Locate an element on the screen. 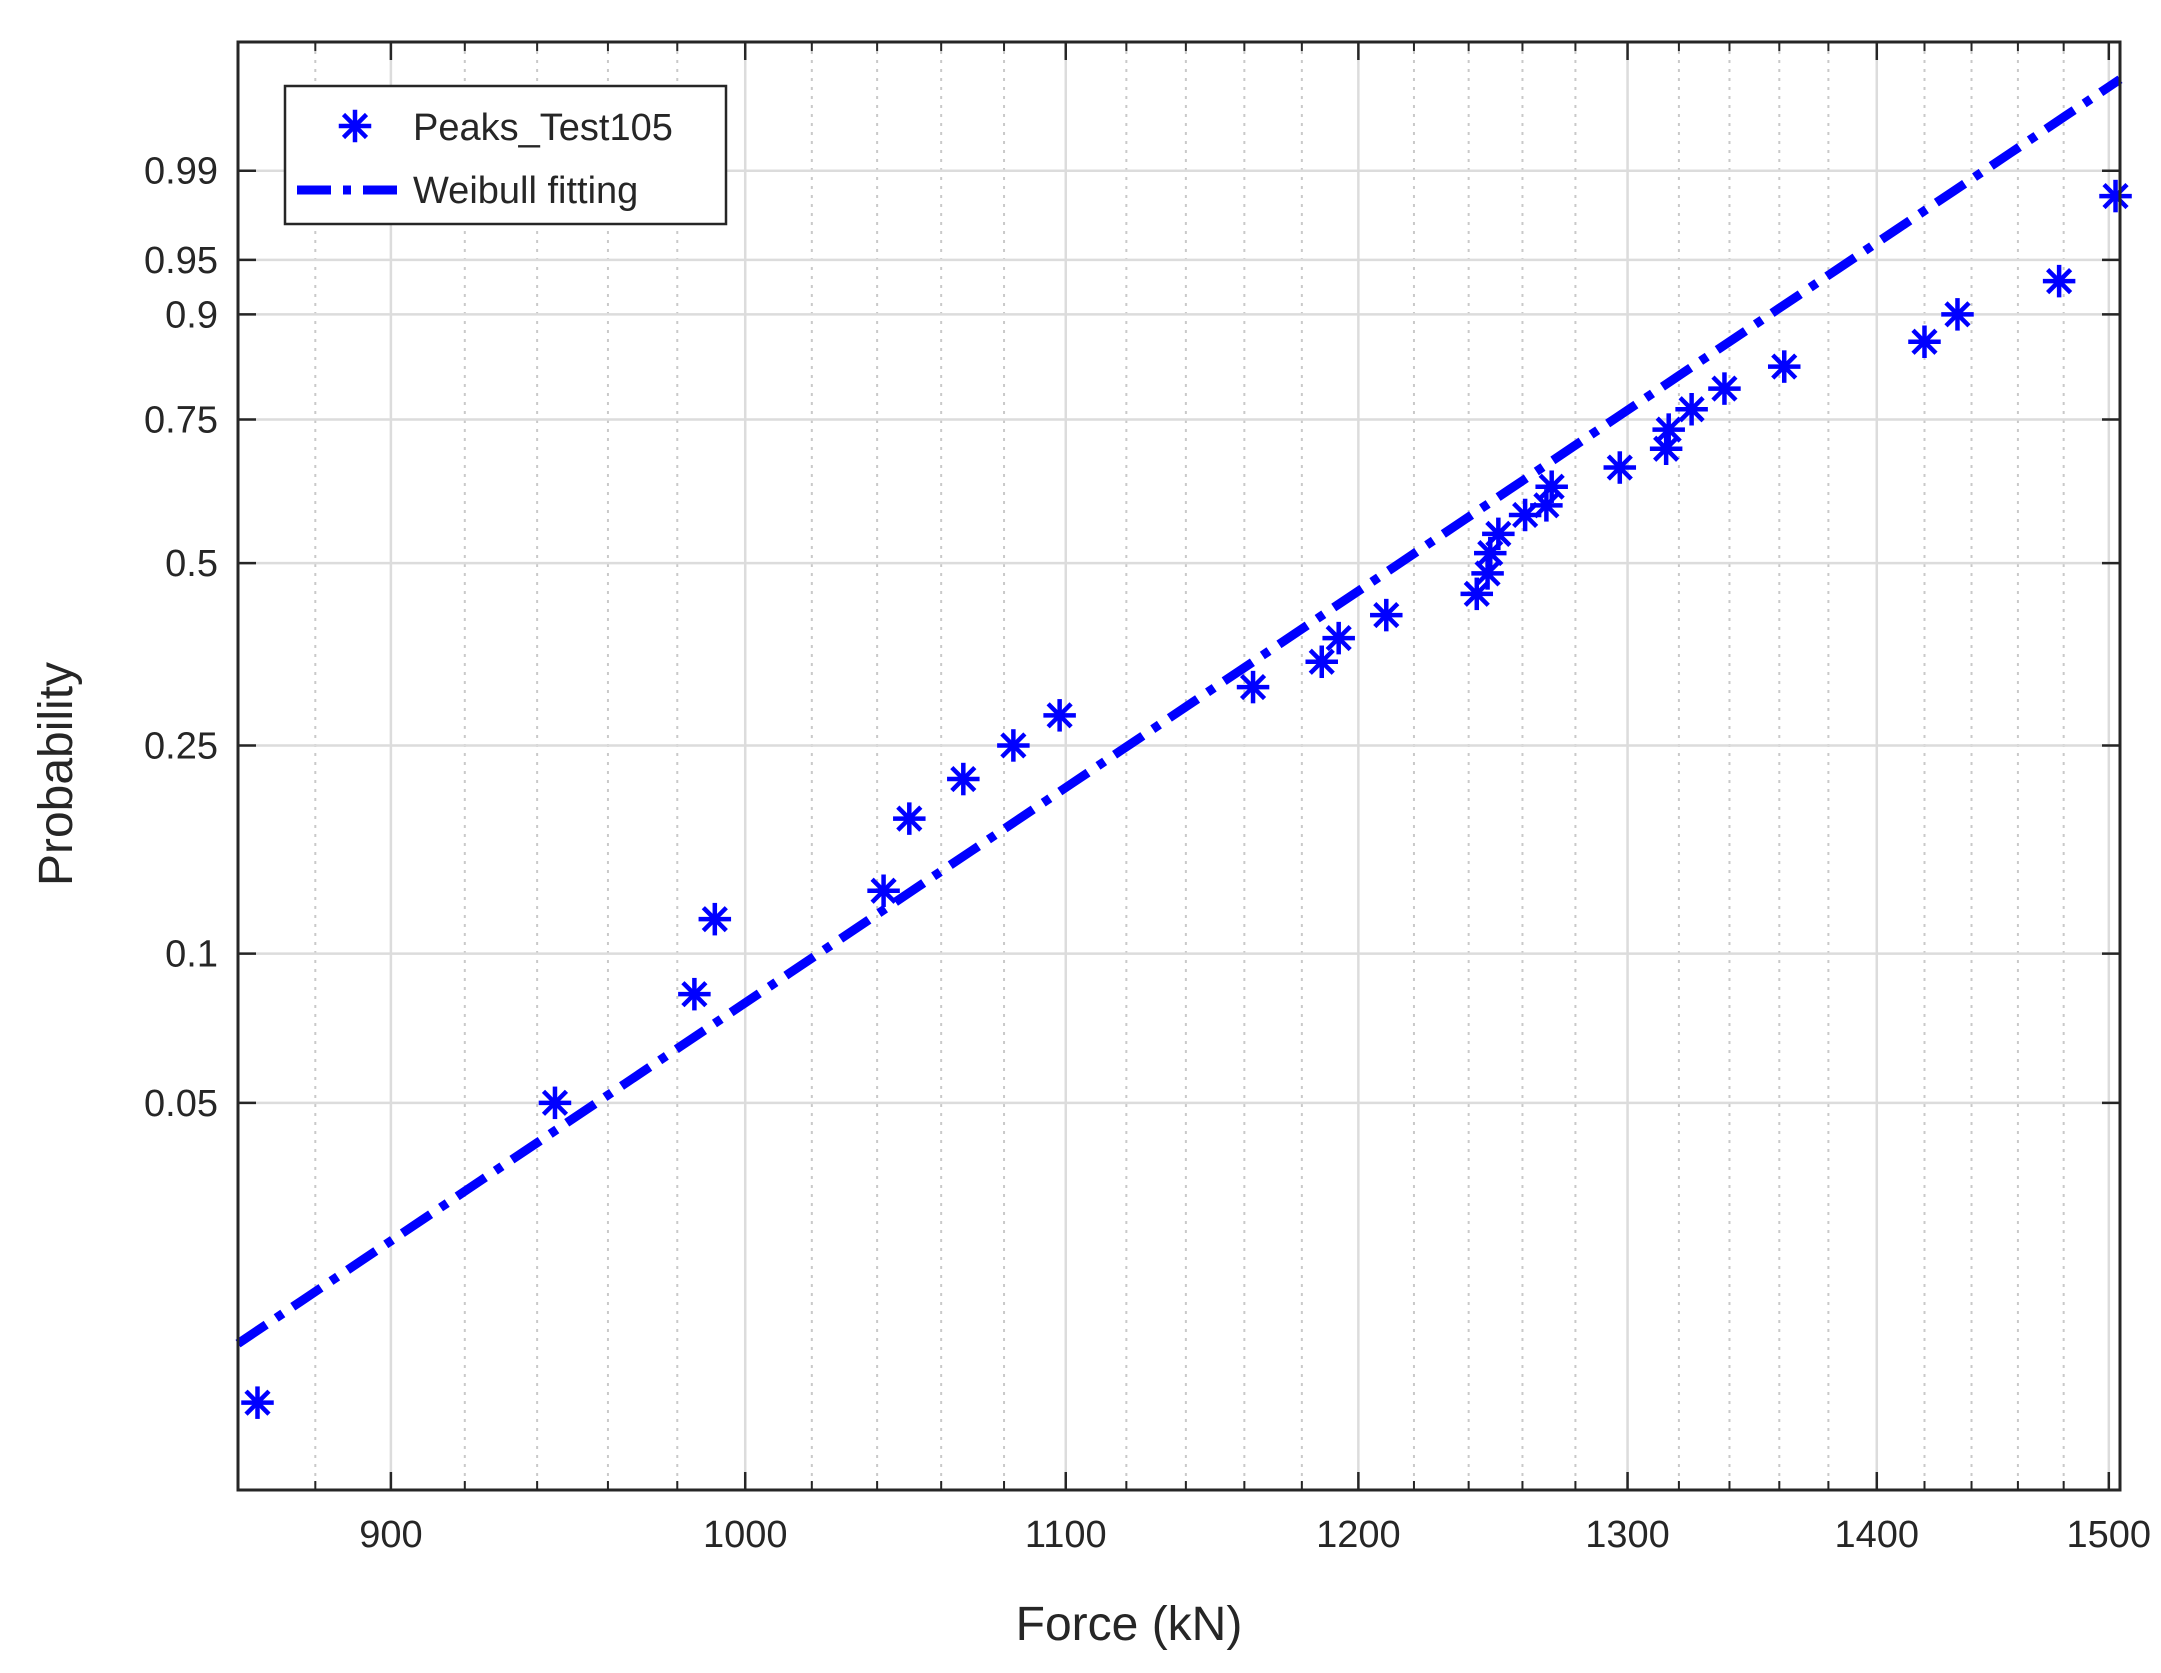  legend-marker-peaks is located at coordinates (355, 126).